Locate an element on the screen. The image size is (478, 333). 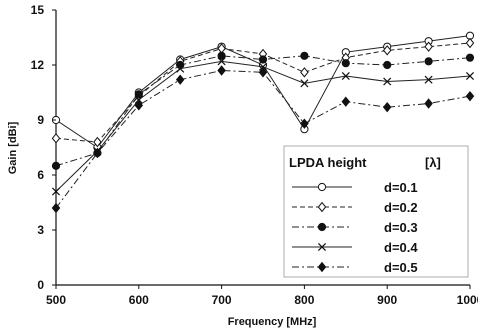
x-tick-label: 800 is located at coordinates (304, 300).